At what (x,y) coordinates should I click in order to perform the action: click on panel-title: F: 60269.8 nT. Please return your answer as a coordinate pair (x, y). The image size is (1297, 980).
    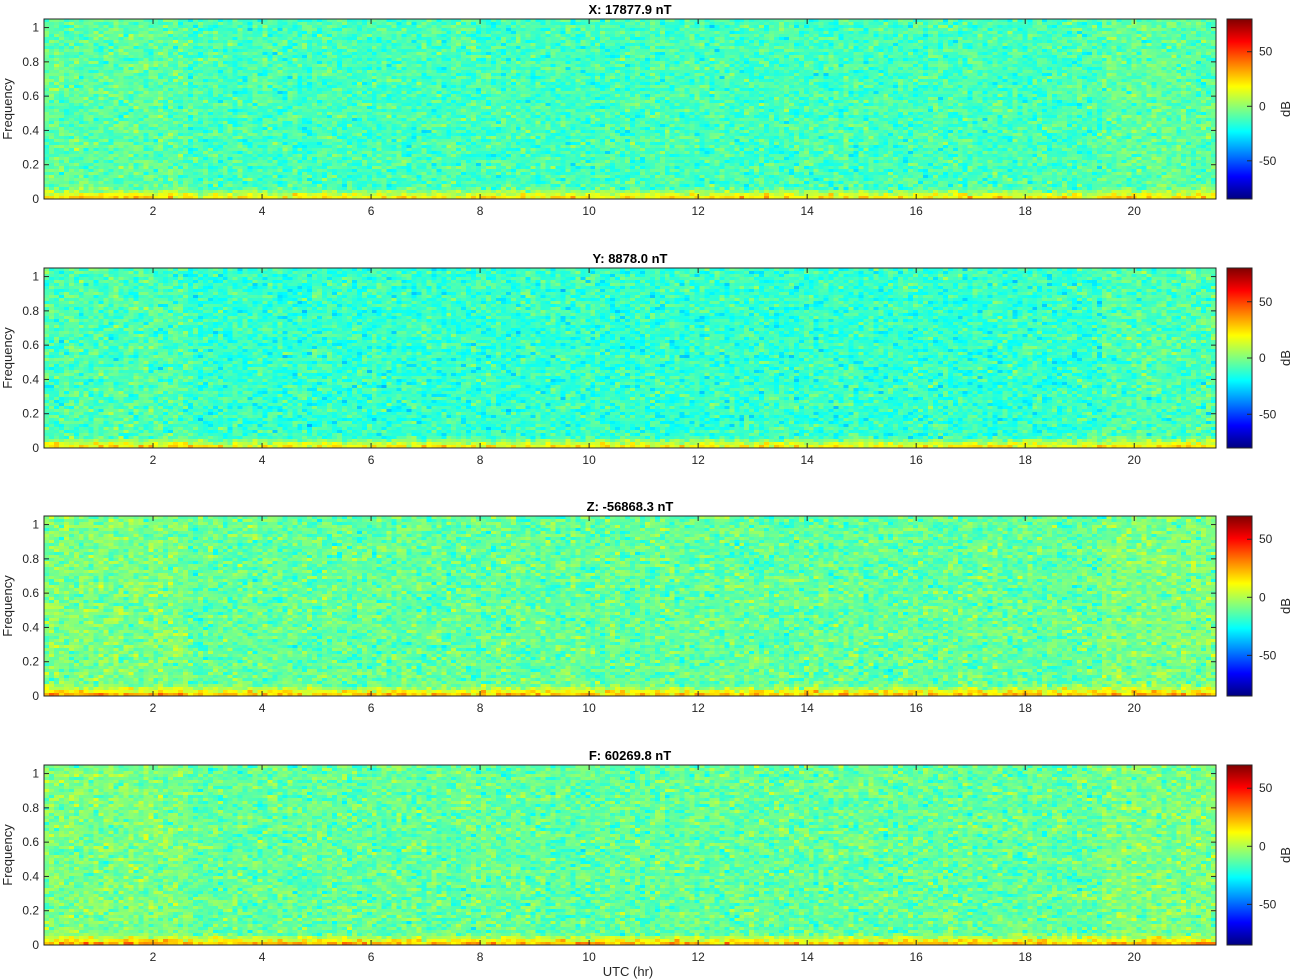
    Looking at the image, I should click on (630, 755).